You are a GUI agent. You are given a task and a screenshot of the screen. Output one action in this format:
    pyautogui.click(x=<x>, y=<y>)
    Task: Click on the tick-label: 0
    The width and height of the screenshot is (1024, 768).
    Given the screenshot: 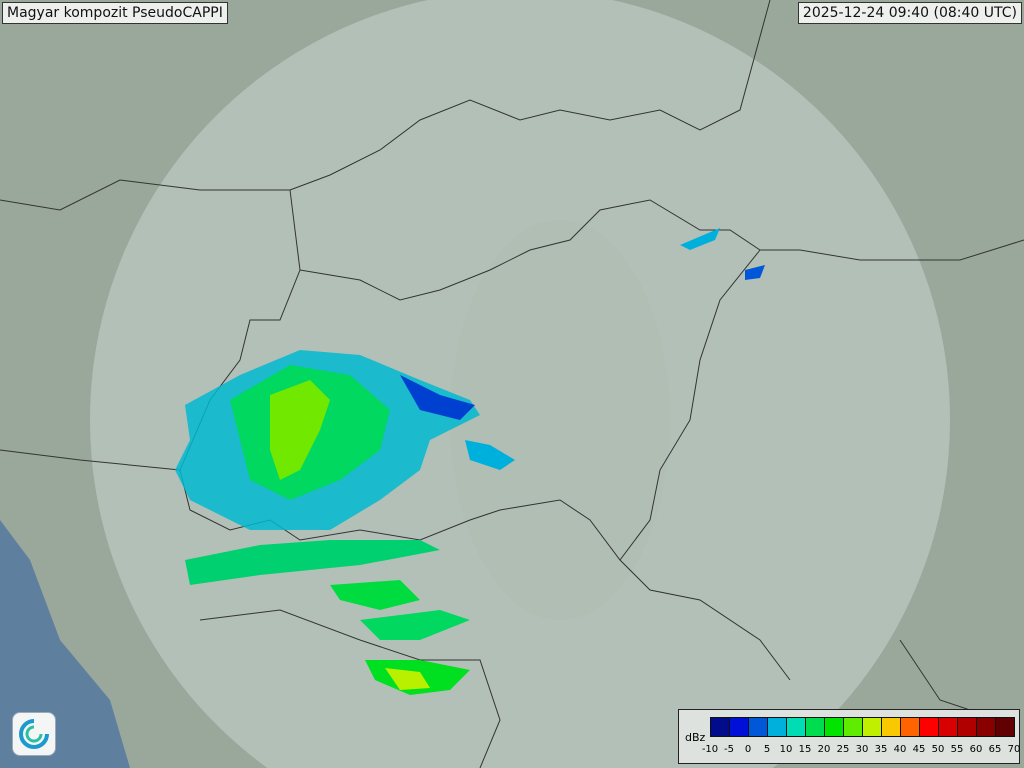 What is the action you would take?
    pyautogui.click(x=748, y=749)
    